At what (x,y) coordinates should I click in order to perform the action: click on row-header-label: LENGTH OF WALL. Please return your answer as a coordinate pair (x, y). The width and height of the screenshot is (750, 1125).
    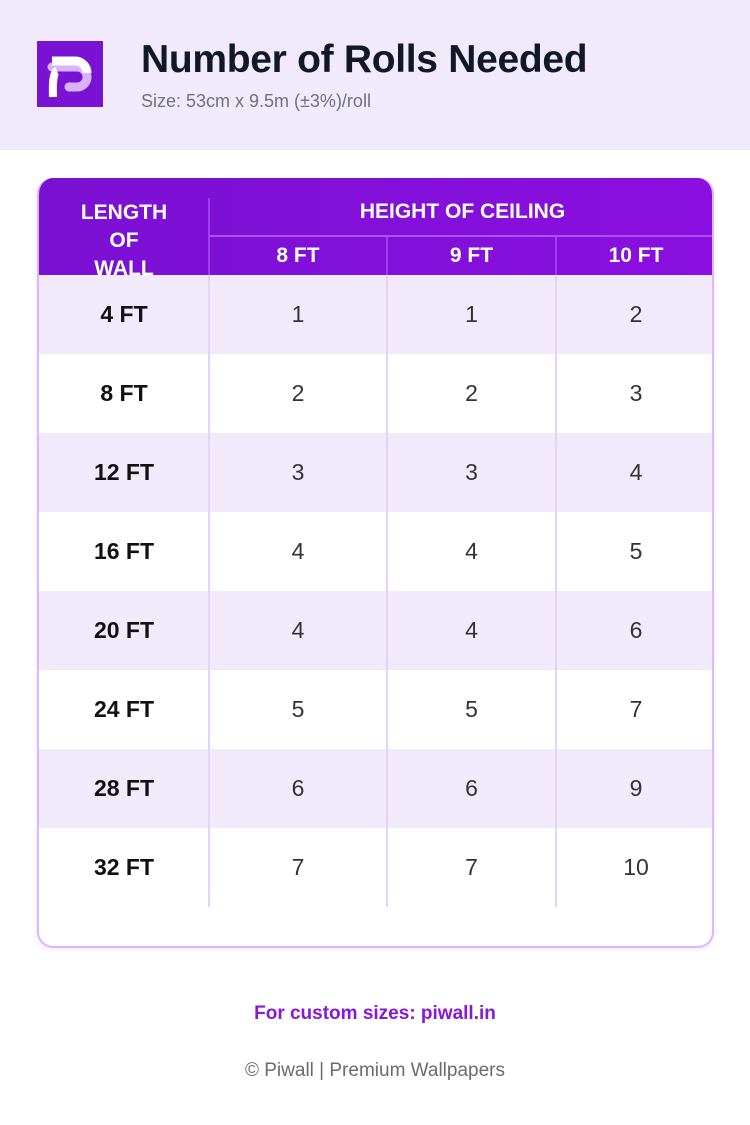
    Looking at the image, I should click on (124, 240).